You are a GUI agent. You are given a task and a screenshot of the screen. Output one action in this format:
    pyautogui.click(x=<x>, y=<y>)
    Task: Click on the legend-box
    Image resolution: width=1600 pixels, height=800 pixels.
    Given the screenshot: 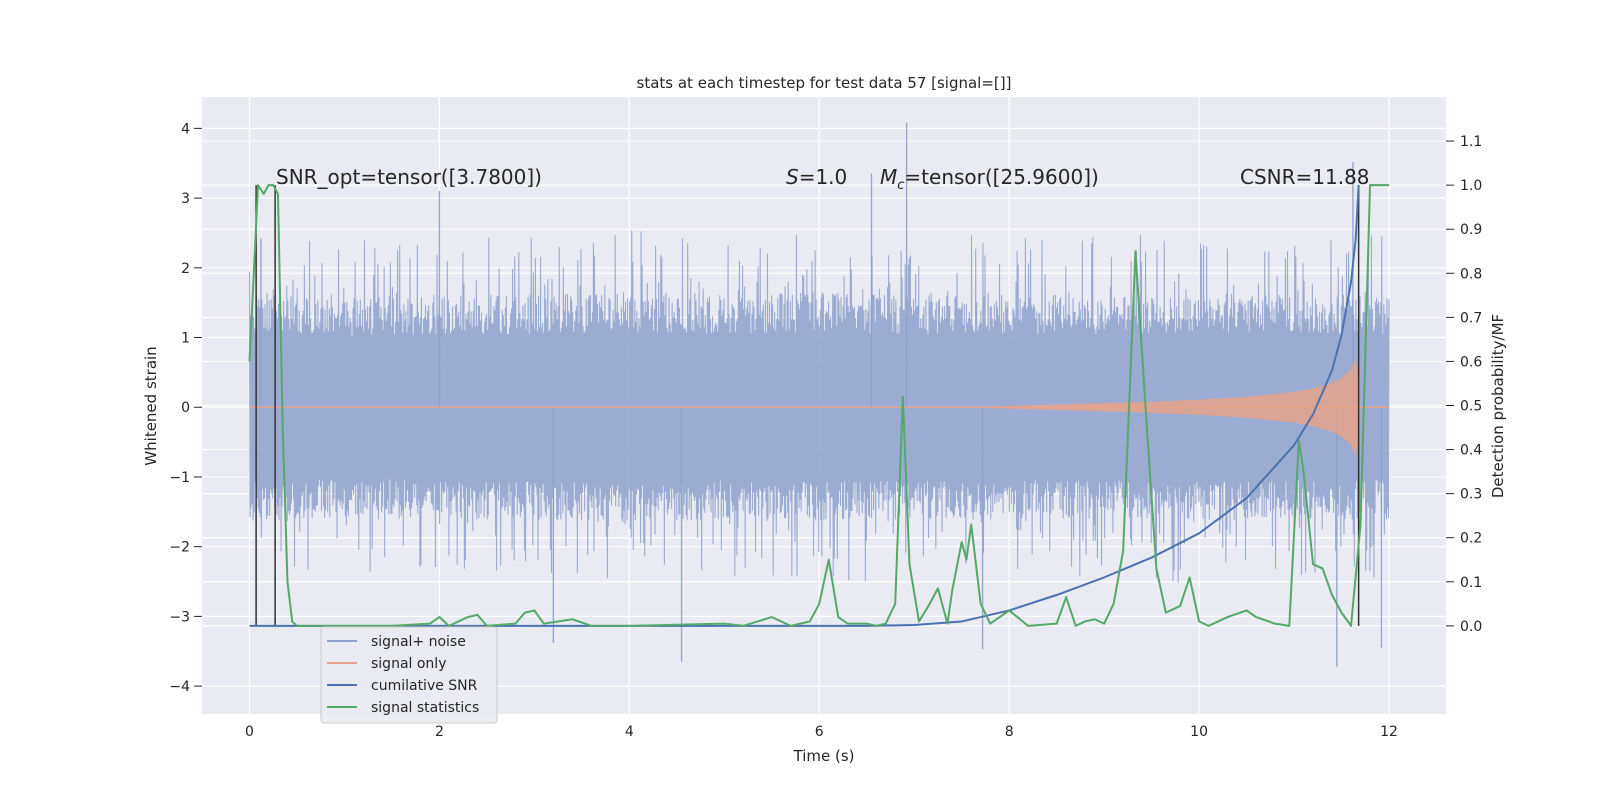 What is the action you would take?
    pyautogui.click(x=409, y=675)
    